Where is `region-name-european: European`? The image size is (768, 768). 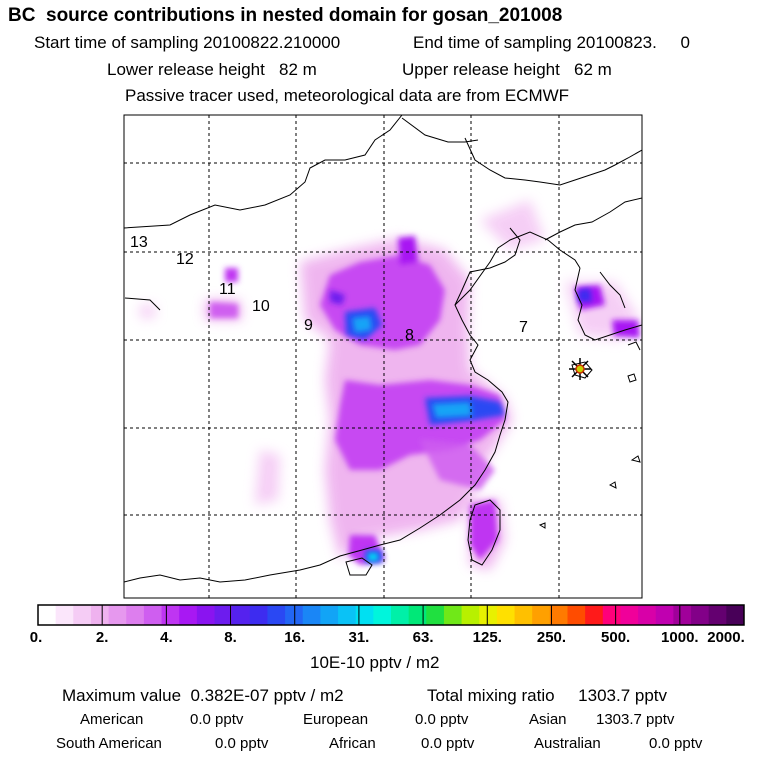
region-name-european: European is located at coordinates (336, 719).